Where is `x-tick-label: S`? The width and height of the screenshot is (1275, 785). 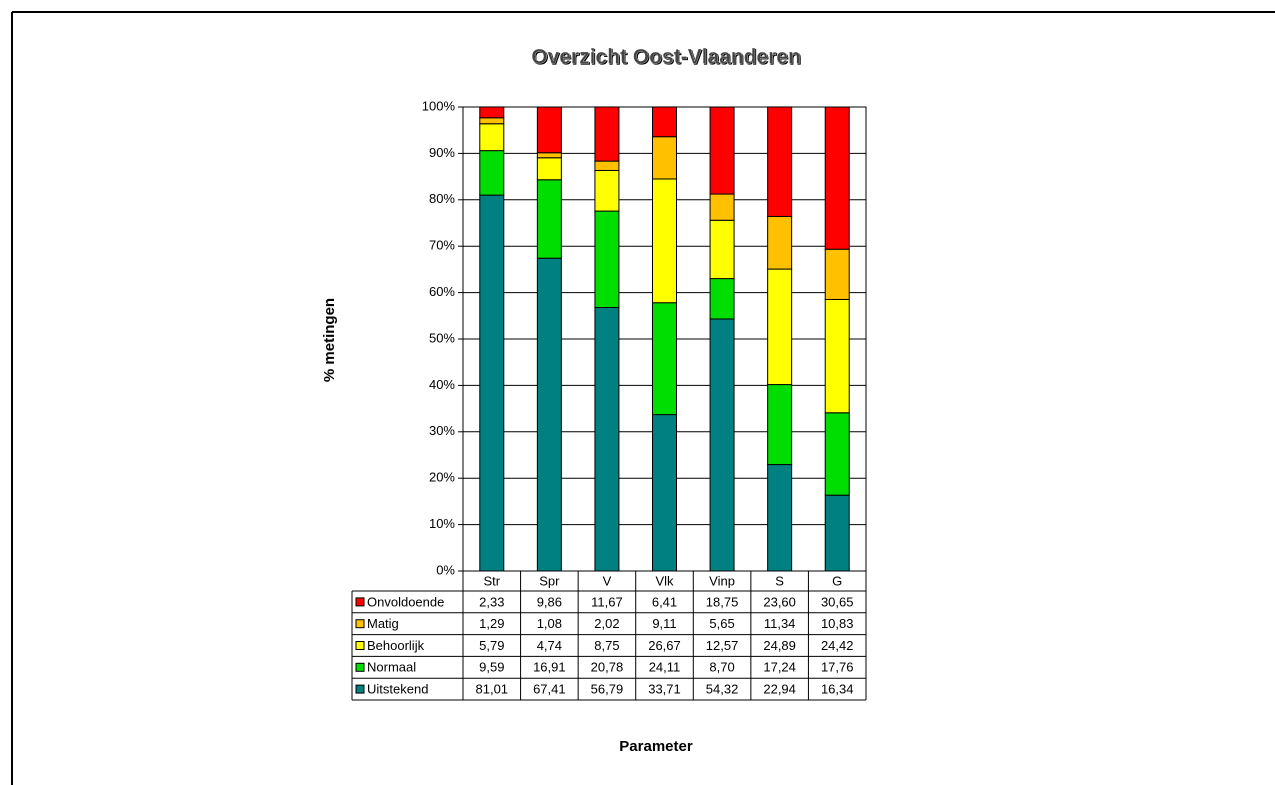 x-tick-label: S is located at coordinates (779, 580).